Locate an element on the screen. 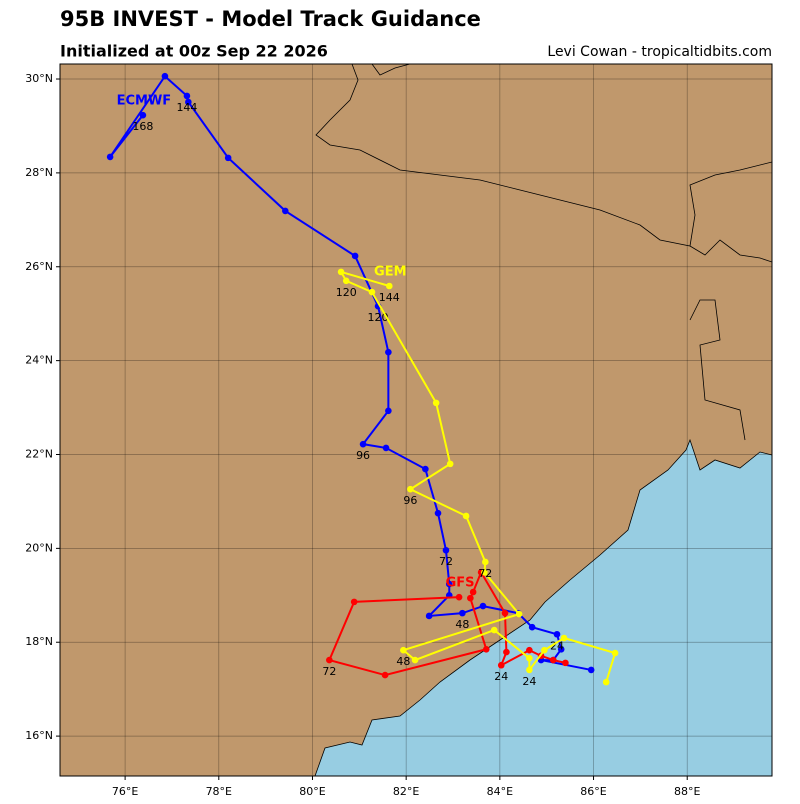 Image resolution: width=800 pixels, height=804 pixels. y-tick-label: 22°N is located at coordinates (39, 453).